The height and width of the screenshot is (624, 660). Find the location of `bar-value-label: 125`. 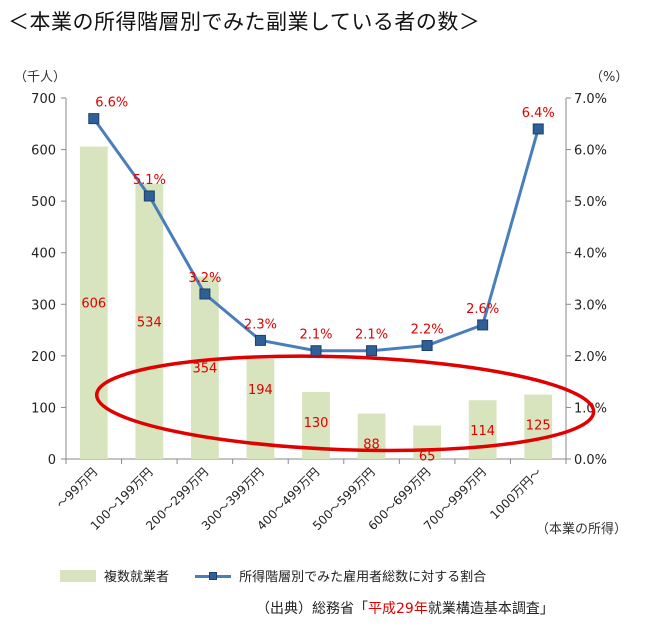

bar-value-label: 125 is located at coordinates (538, 426).